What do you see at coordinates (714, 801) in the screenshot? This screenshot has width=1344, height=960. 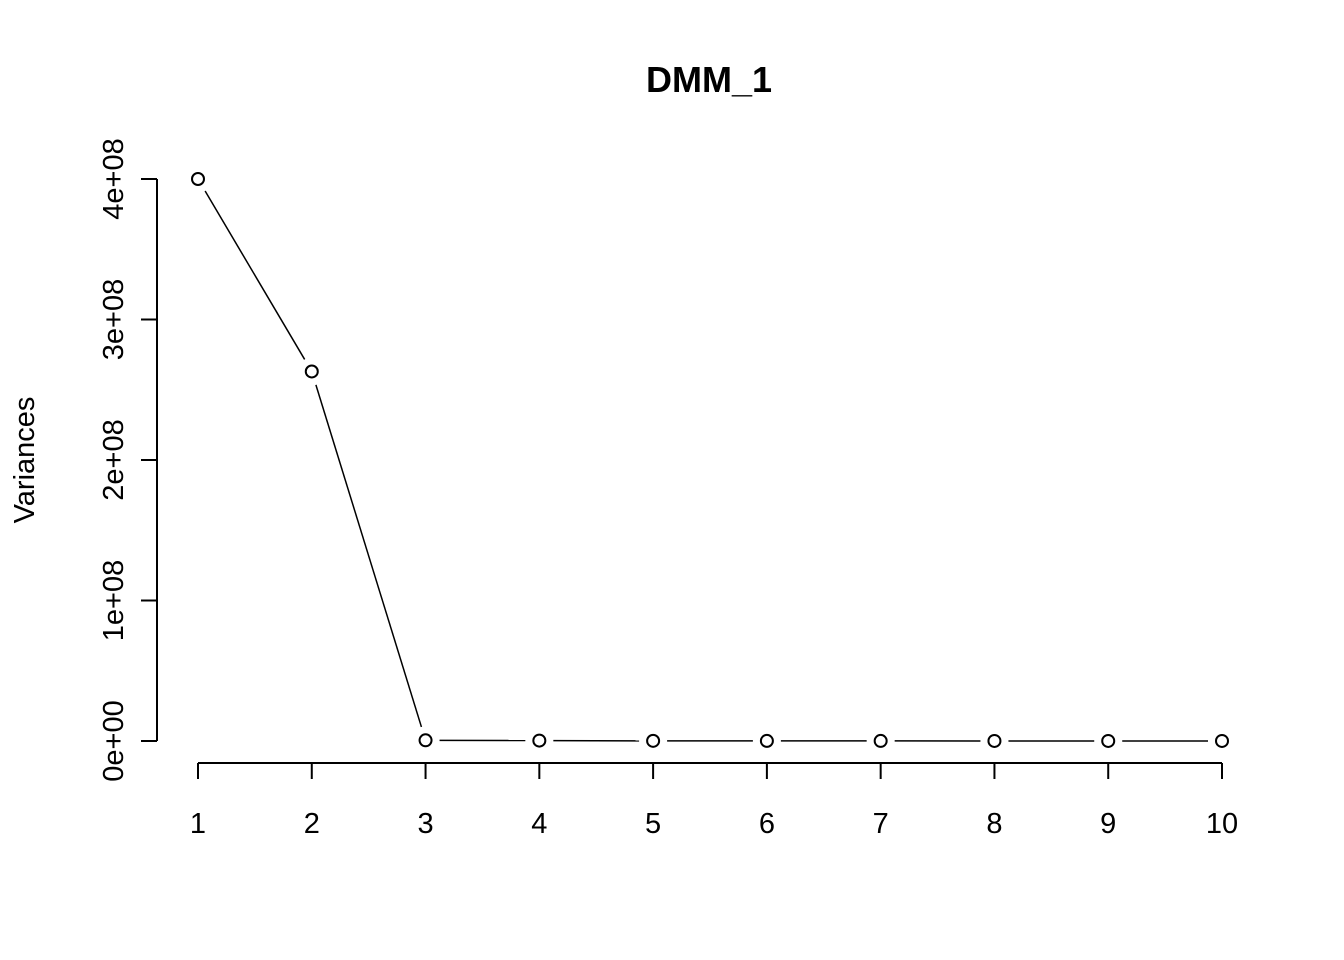 I see `x-axis: 1 2 3 4 5 6 7 8 9 10` at bounding box center [714, 801].